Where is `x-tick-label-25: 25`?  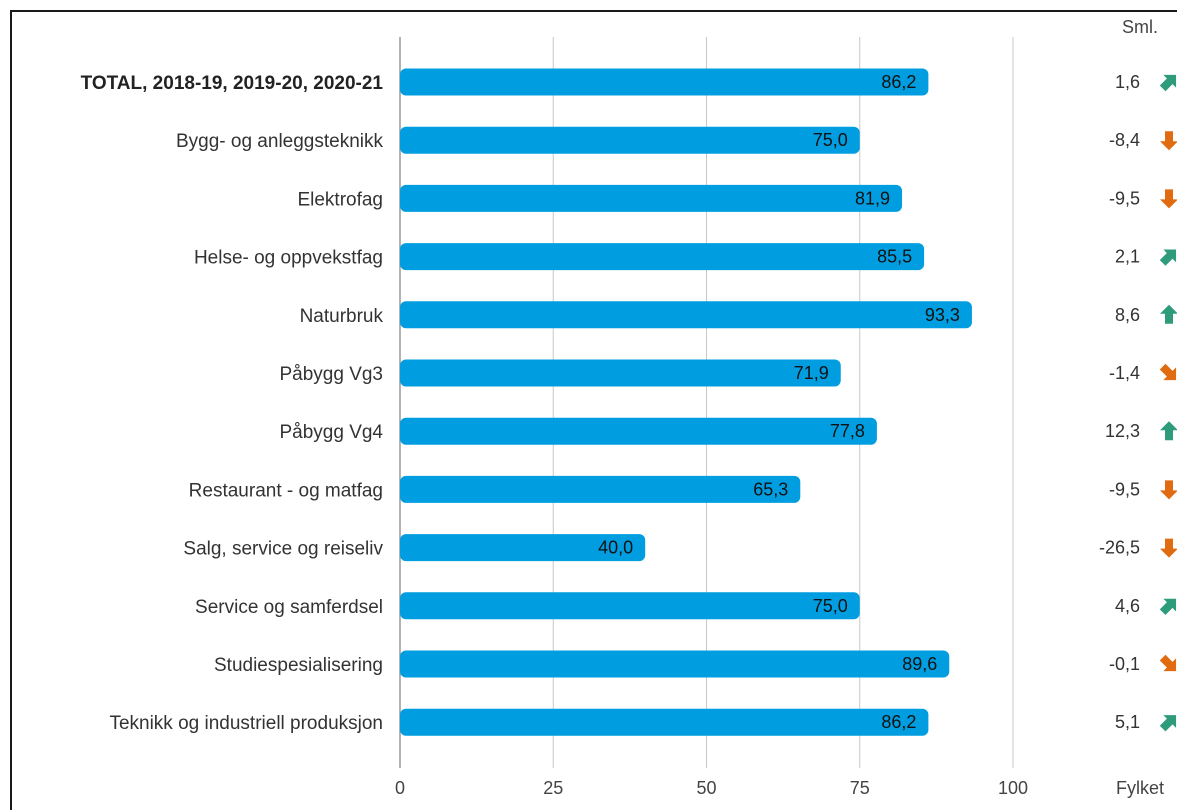 x-tick-label-25: 25 is located at coordinates (553, 788).